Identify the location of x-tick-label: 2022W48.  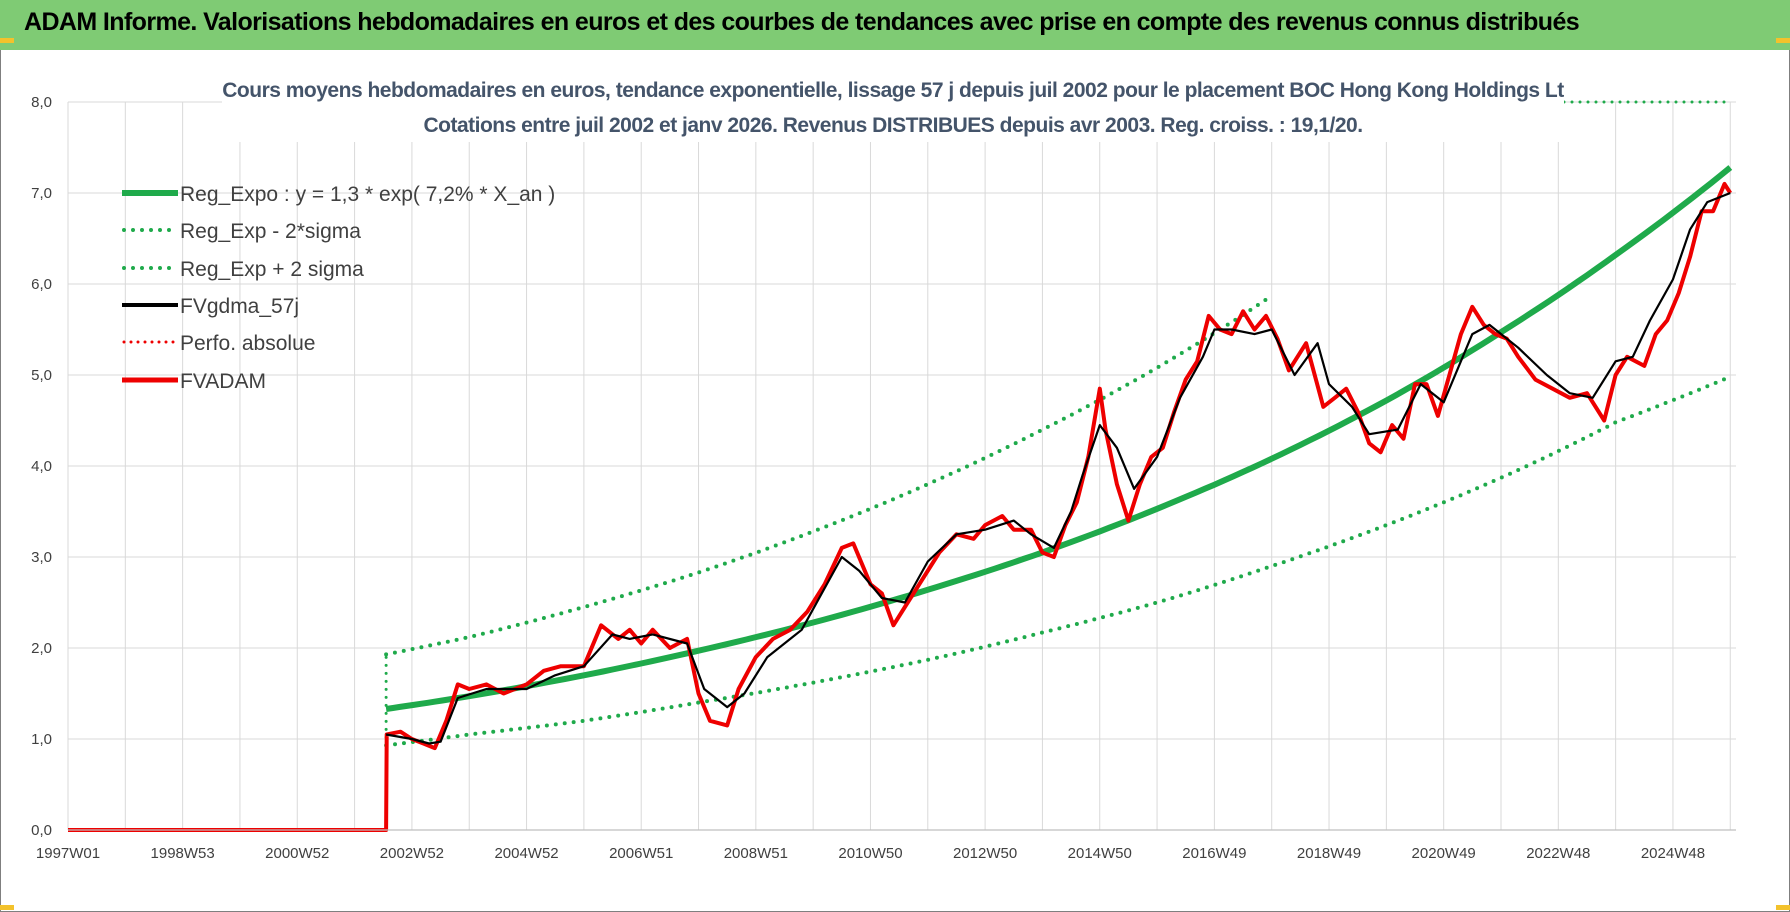
(1558, 853).